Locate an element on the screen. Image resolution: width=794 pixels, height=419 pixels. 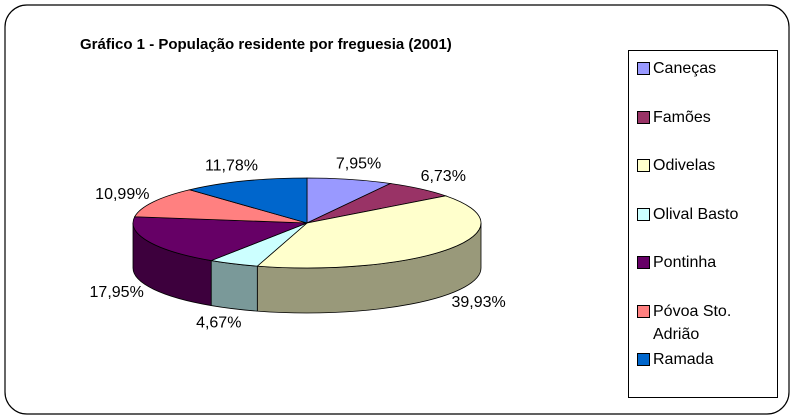
slice-side is located at coordinates (234, 286).